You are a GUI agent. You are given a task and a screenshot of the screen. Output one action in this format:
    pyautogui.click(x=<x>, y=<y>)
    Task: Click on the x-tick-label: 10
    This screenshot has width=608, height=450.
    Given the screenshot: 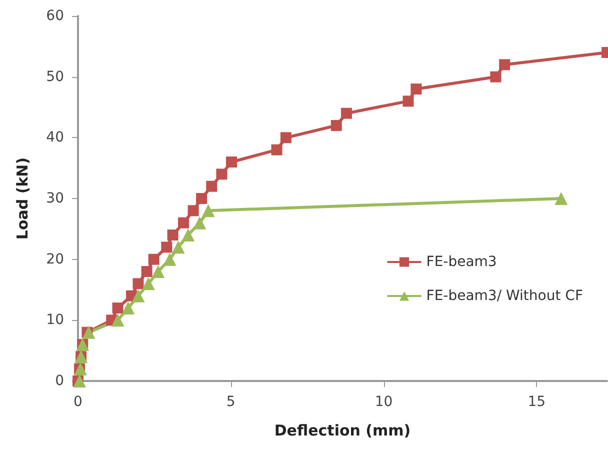 What is the action you would take?
    pyautogui.click(x=383, y=402)
    